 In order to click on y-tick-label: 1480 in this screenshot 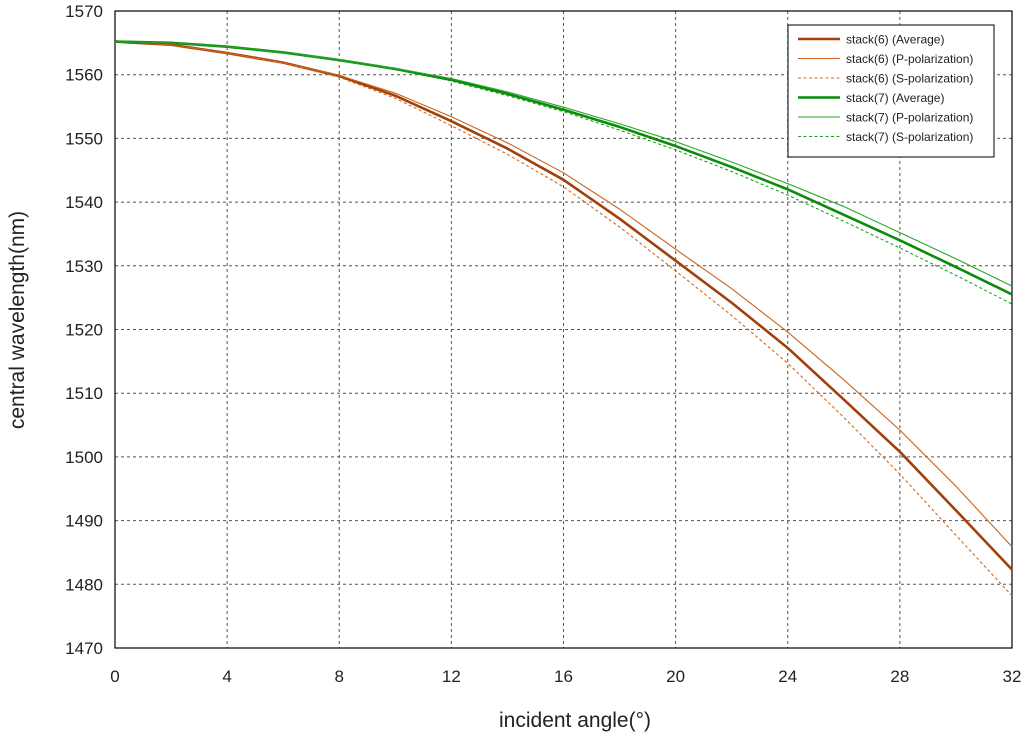, I will do `click(84, 584)`.